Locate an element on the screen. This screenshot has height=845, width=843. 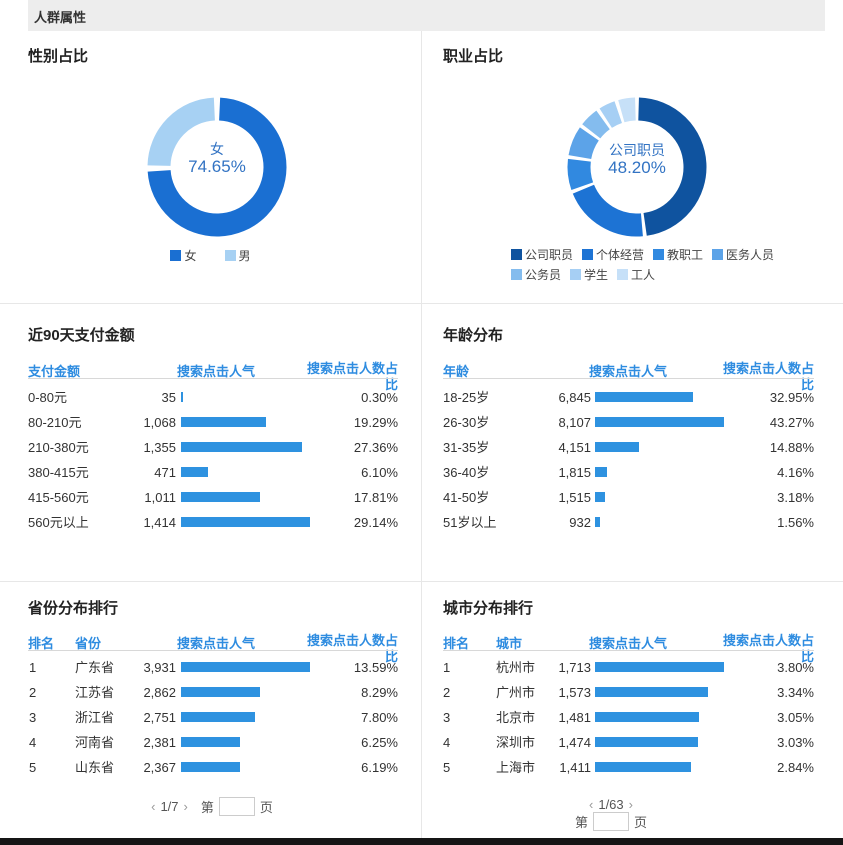
label-cell: 210-380元 is located at coordinates (58, 447).